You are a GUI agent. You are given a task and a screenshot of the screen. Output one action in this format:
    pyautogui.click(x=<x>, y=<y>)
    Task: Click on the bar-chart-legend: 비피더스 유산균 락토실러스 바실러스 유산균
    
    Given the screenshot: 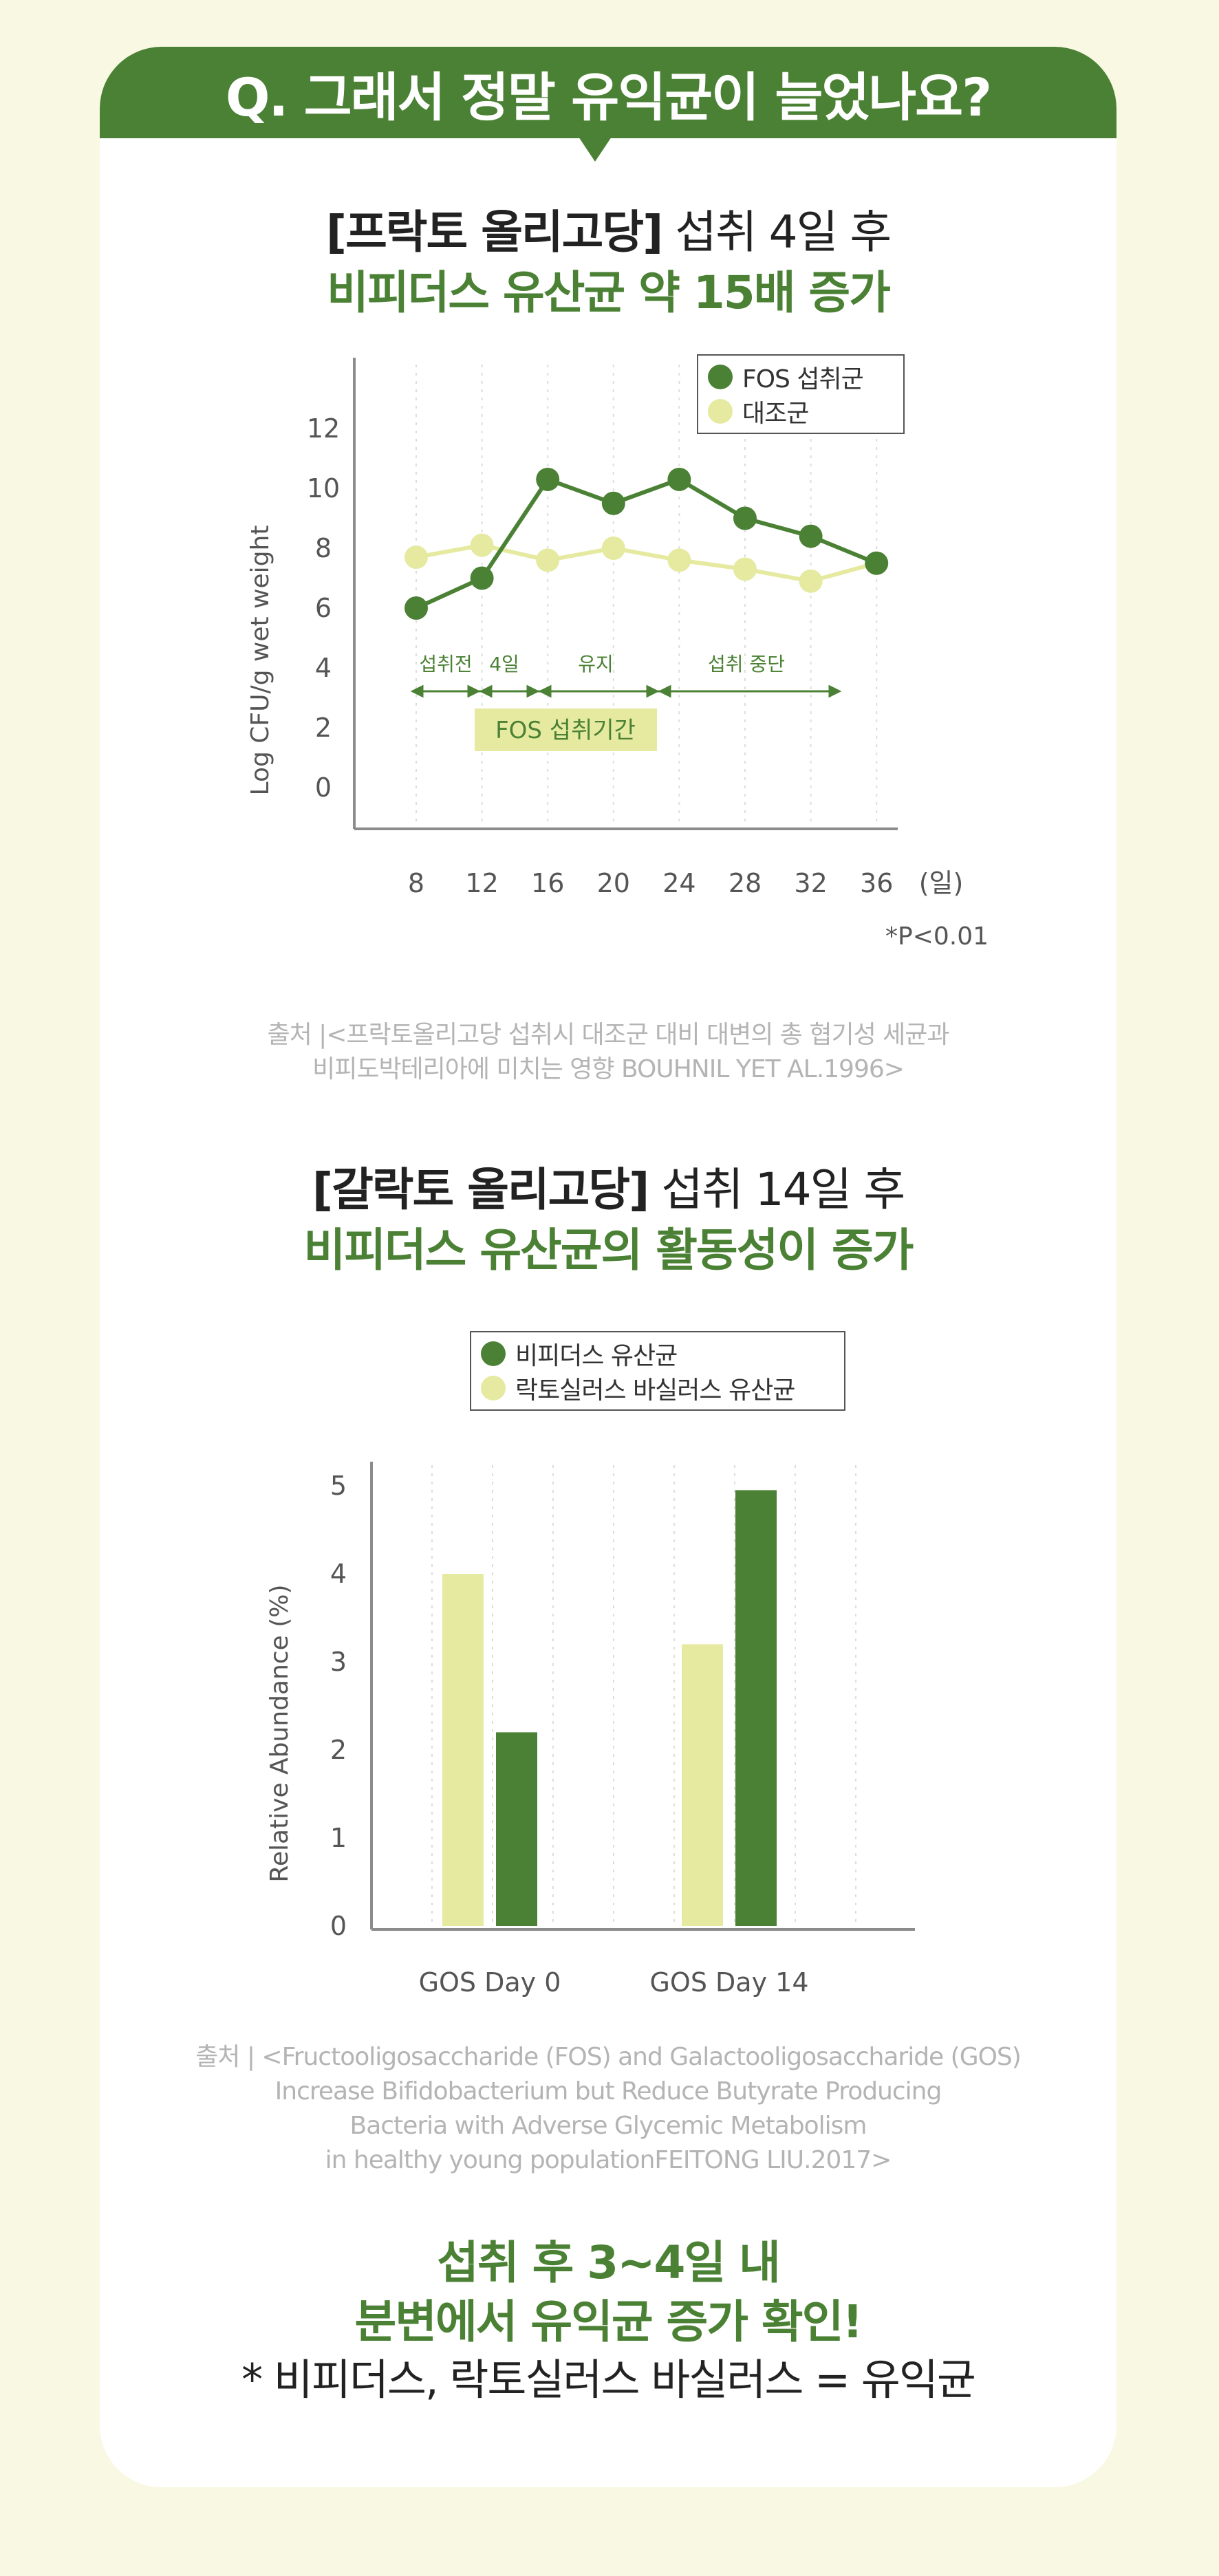 What is the action you would take?
    pyautogui.click(x=657, y=1371)
    